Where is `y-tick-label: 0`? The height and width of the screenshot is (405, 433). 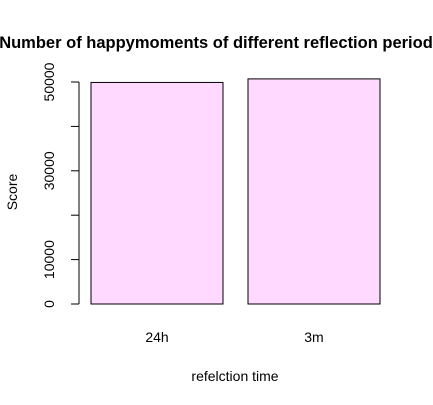
y-tick-label: 0 is located at coordinates (49, 304).